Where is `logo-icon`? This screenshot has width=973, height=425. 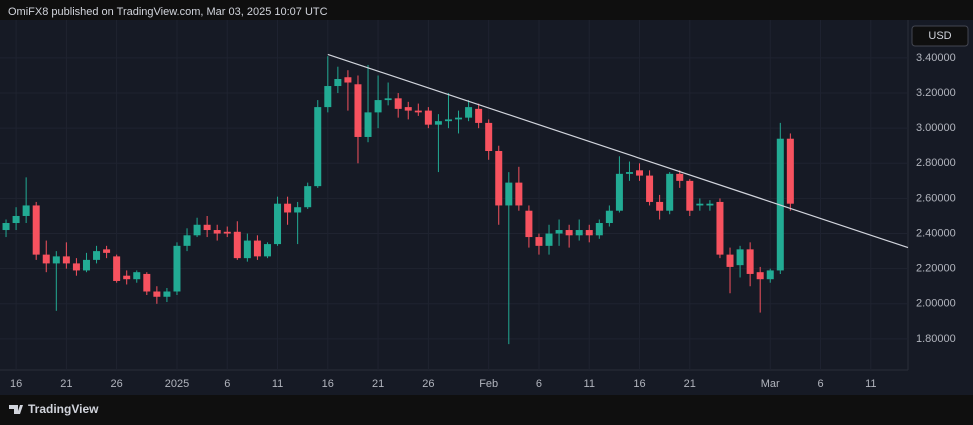 logo-icon is located at coordinates (16, 409).